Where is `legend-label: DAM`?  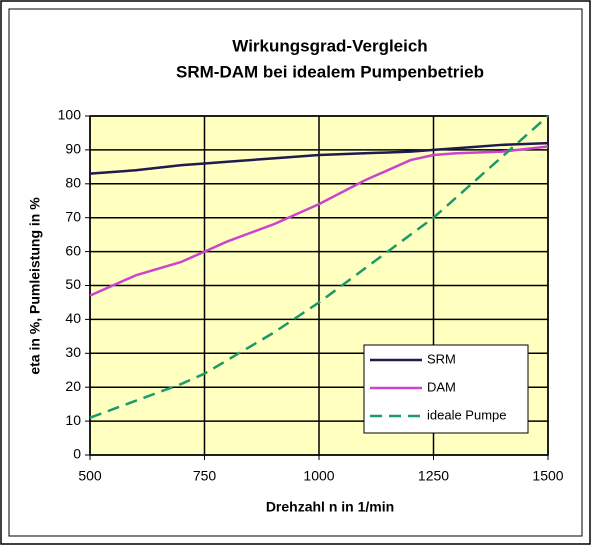
legend-label: DAM is located at coordinates (441, 386).